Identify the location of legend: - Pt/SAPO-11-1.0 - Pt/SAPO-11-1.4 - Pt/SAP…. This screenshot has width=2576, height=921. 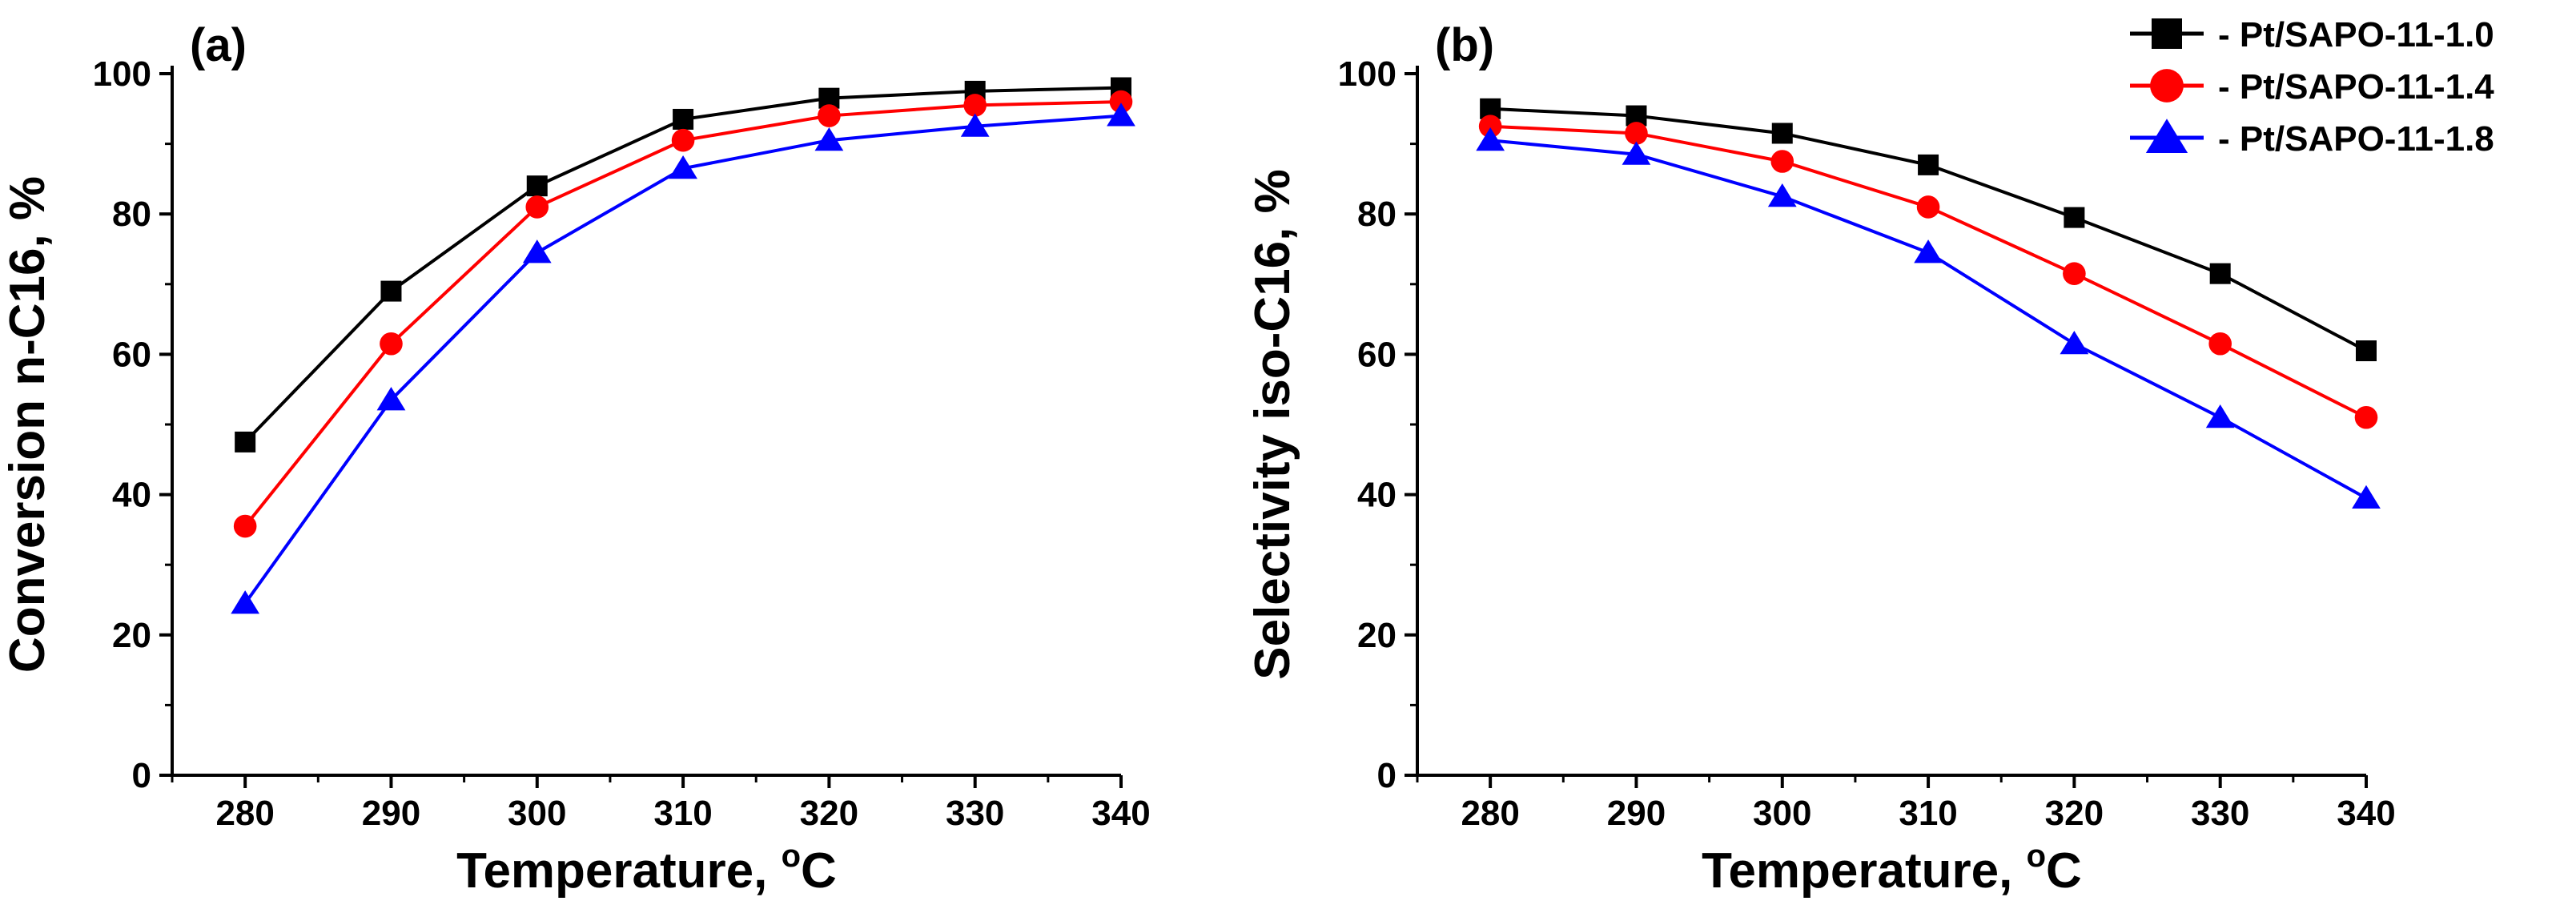
(2312, 87).